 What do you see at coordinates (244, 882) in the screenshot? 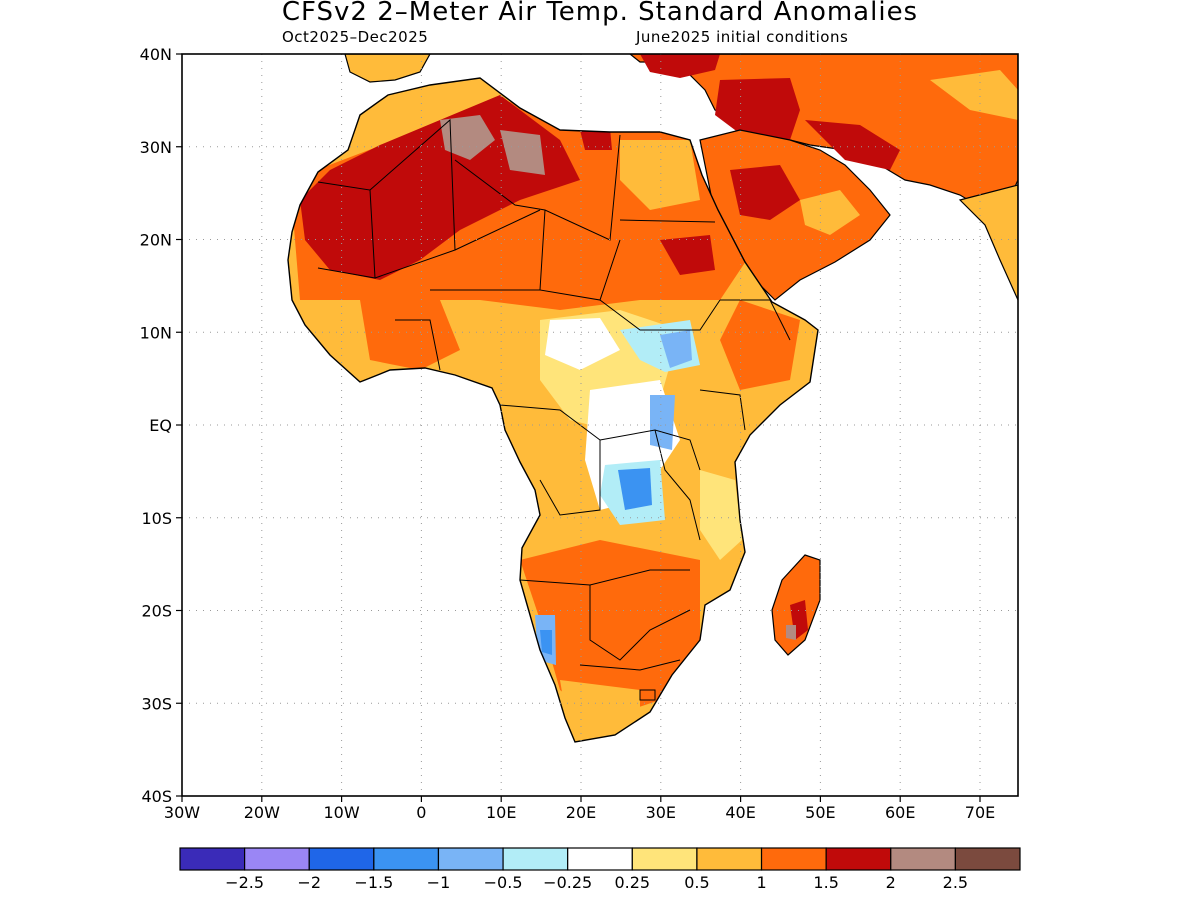
I see `colorbar-label: −2.5` at bounding box center [244, 882].